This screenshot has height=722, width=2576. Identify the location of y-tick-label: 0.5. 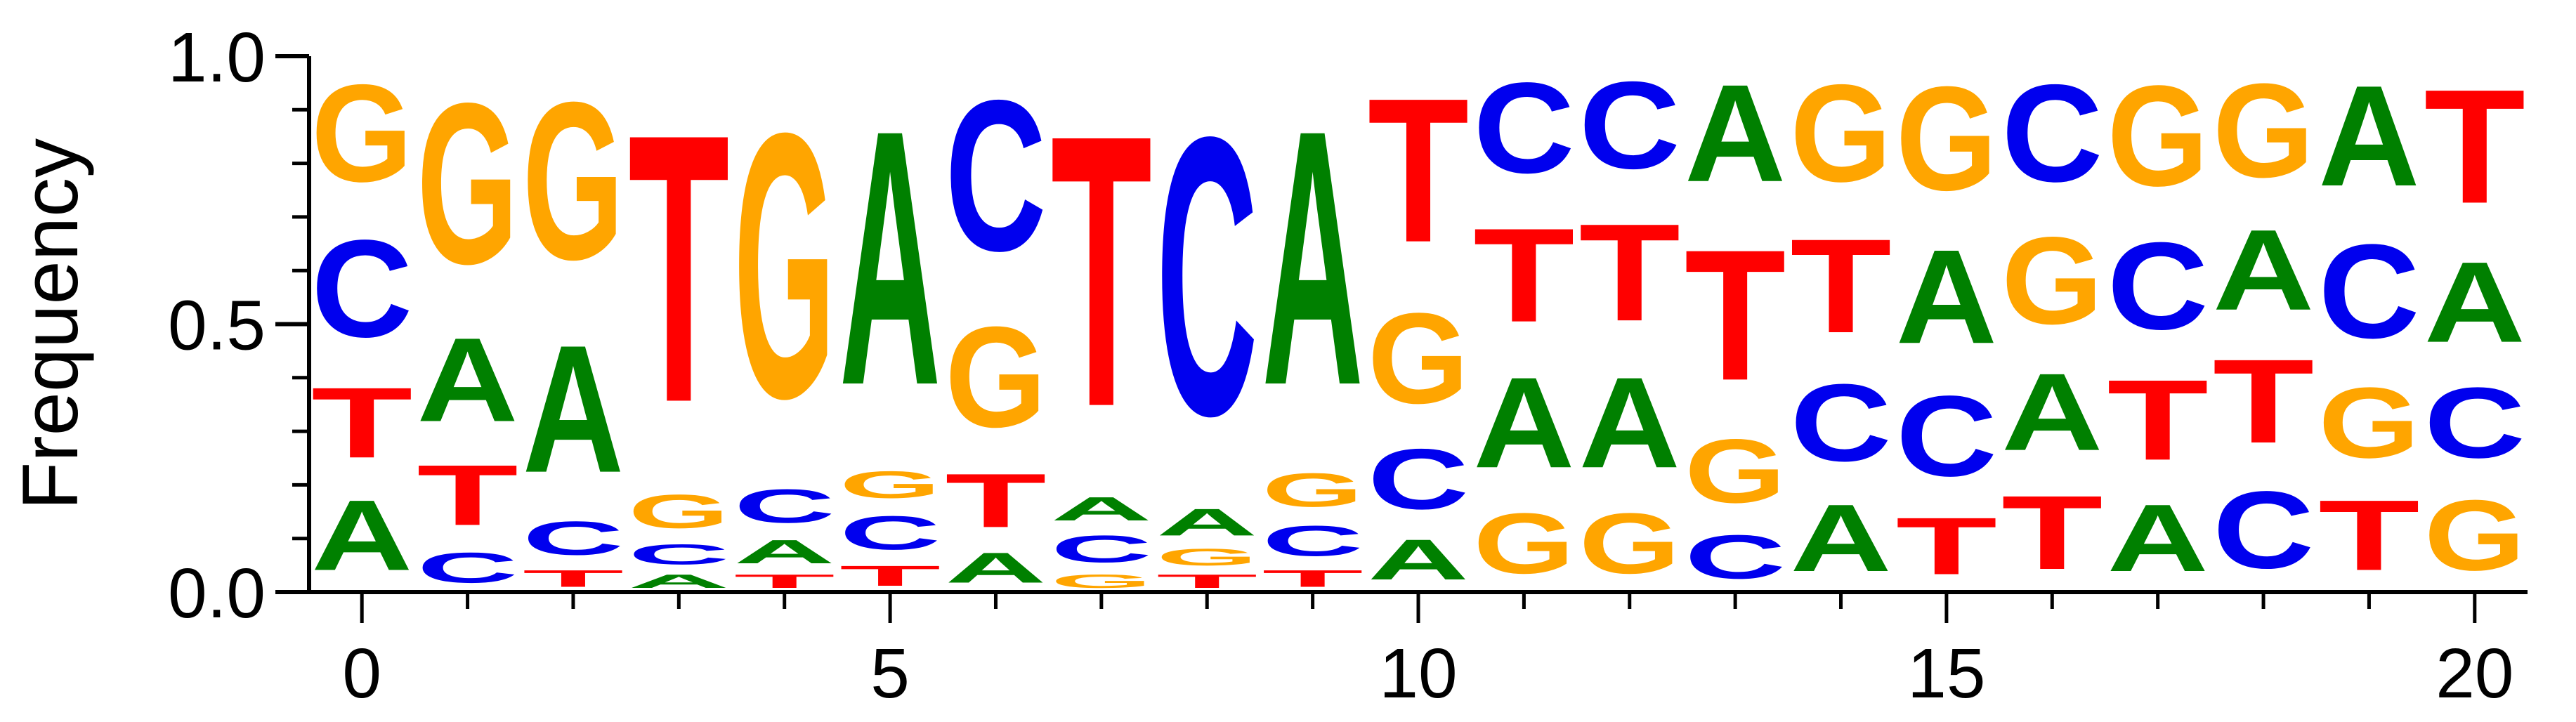
(217, 326).